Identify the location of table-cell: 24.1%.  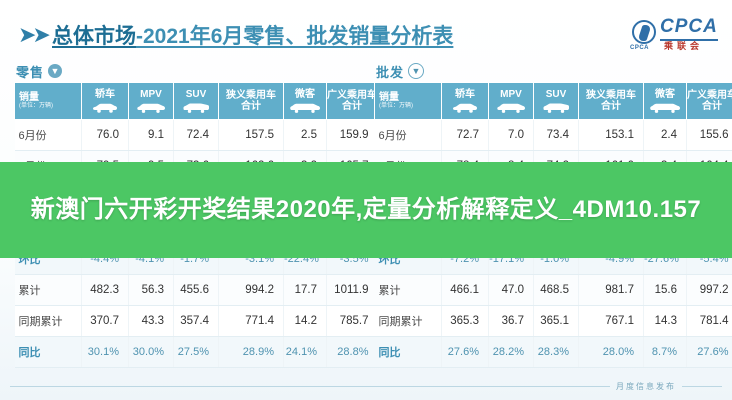
(305, 352).